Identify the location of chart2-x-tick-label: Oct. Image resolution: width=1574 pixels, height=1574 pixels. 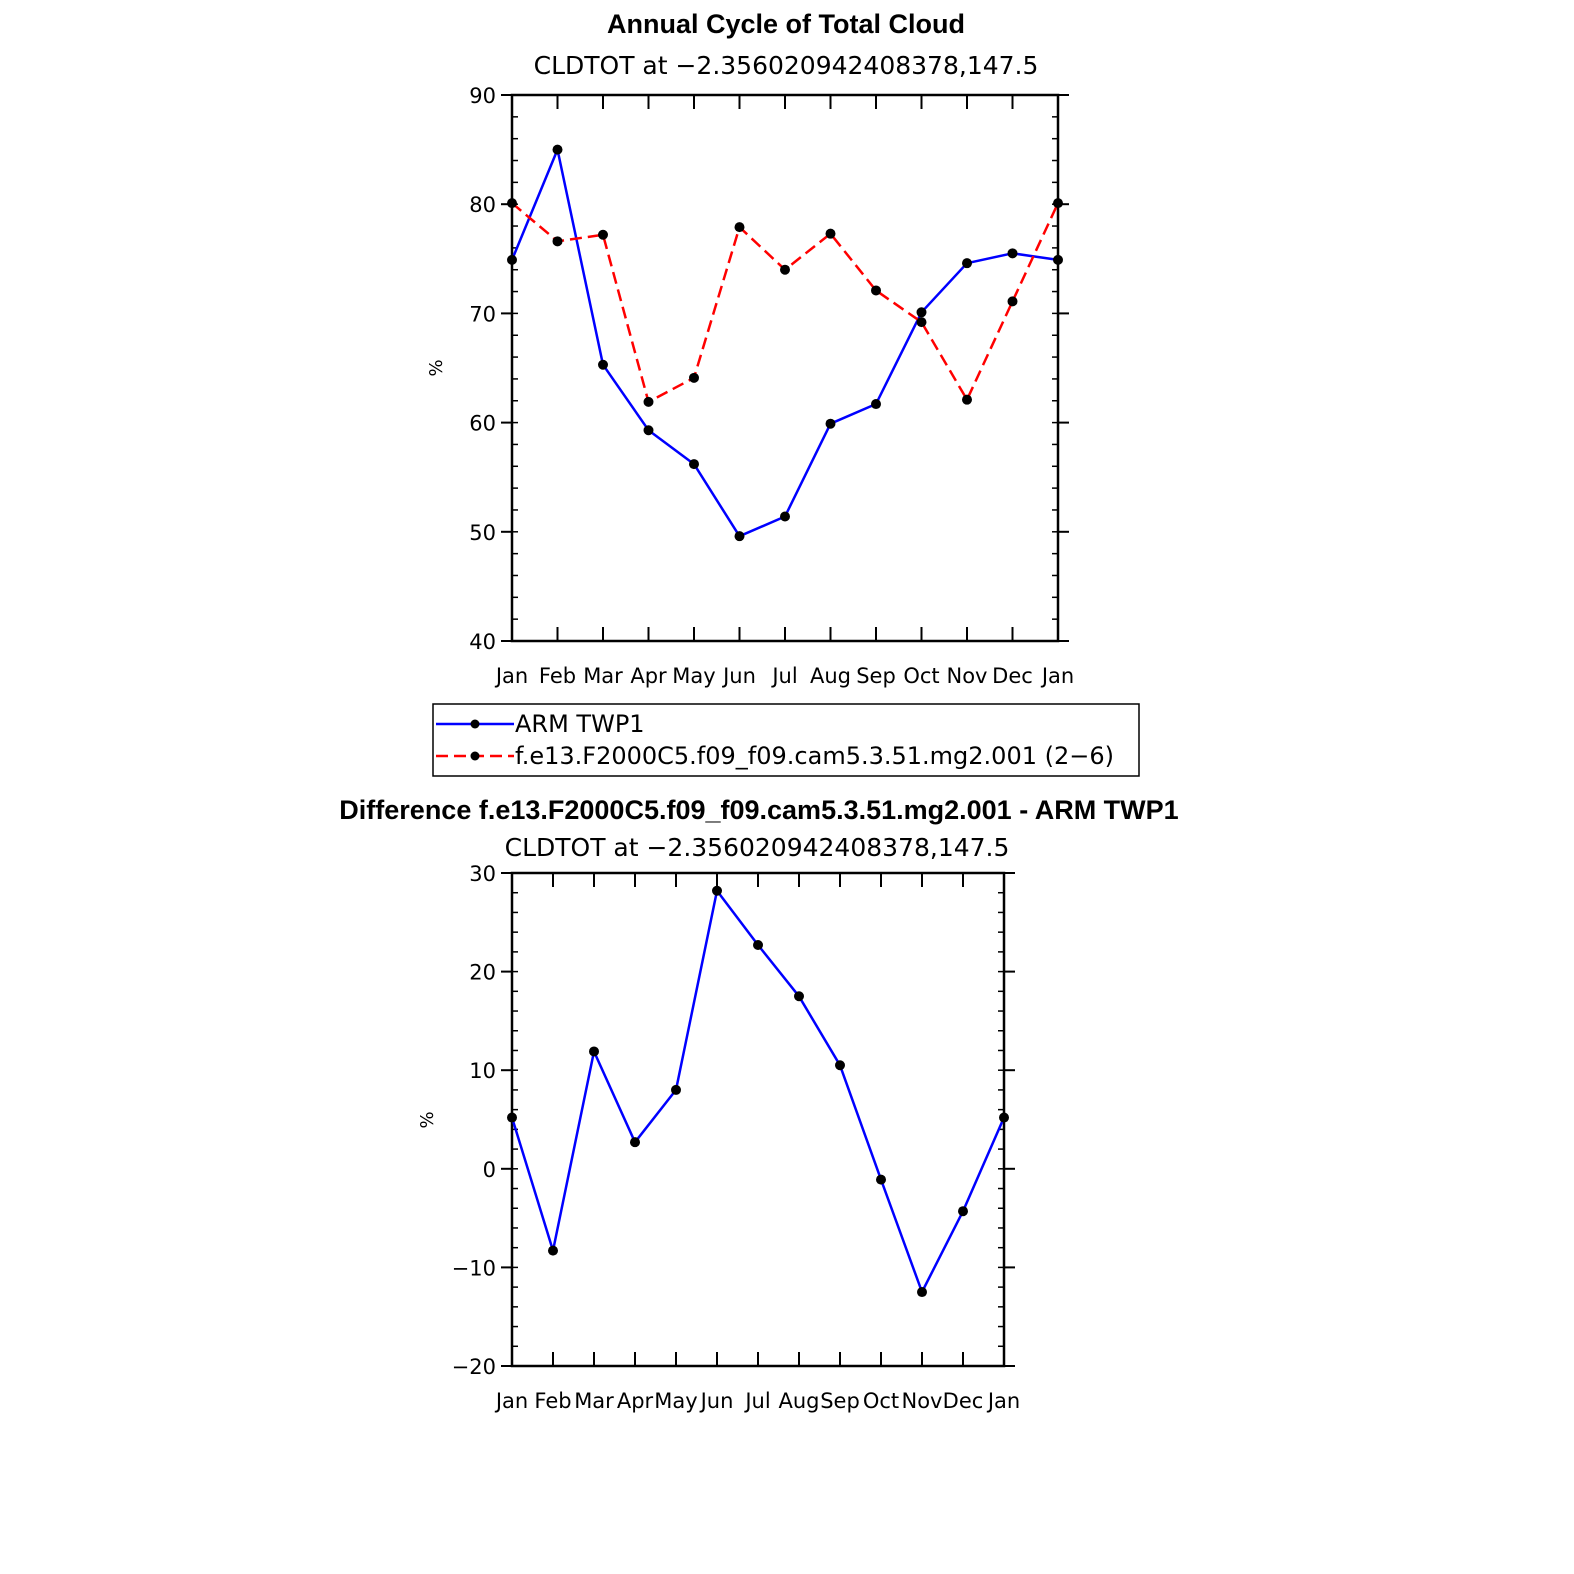
(881, 1401).